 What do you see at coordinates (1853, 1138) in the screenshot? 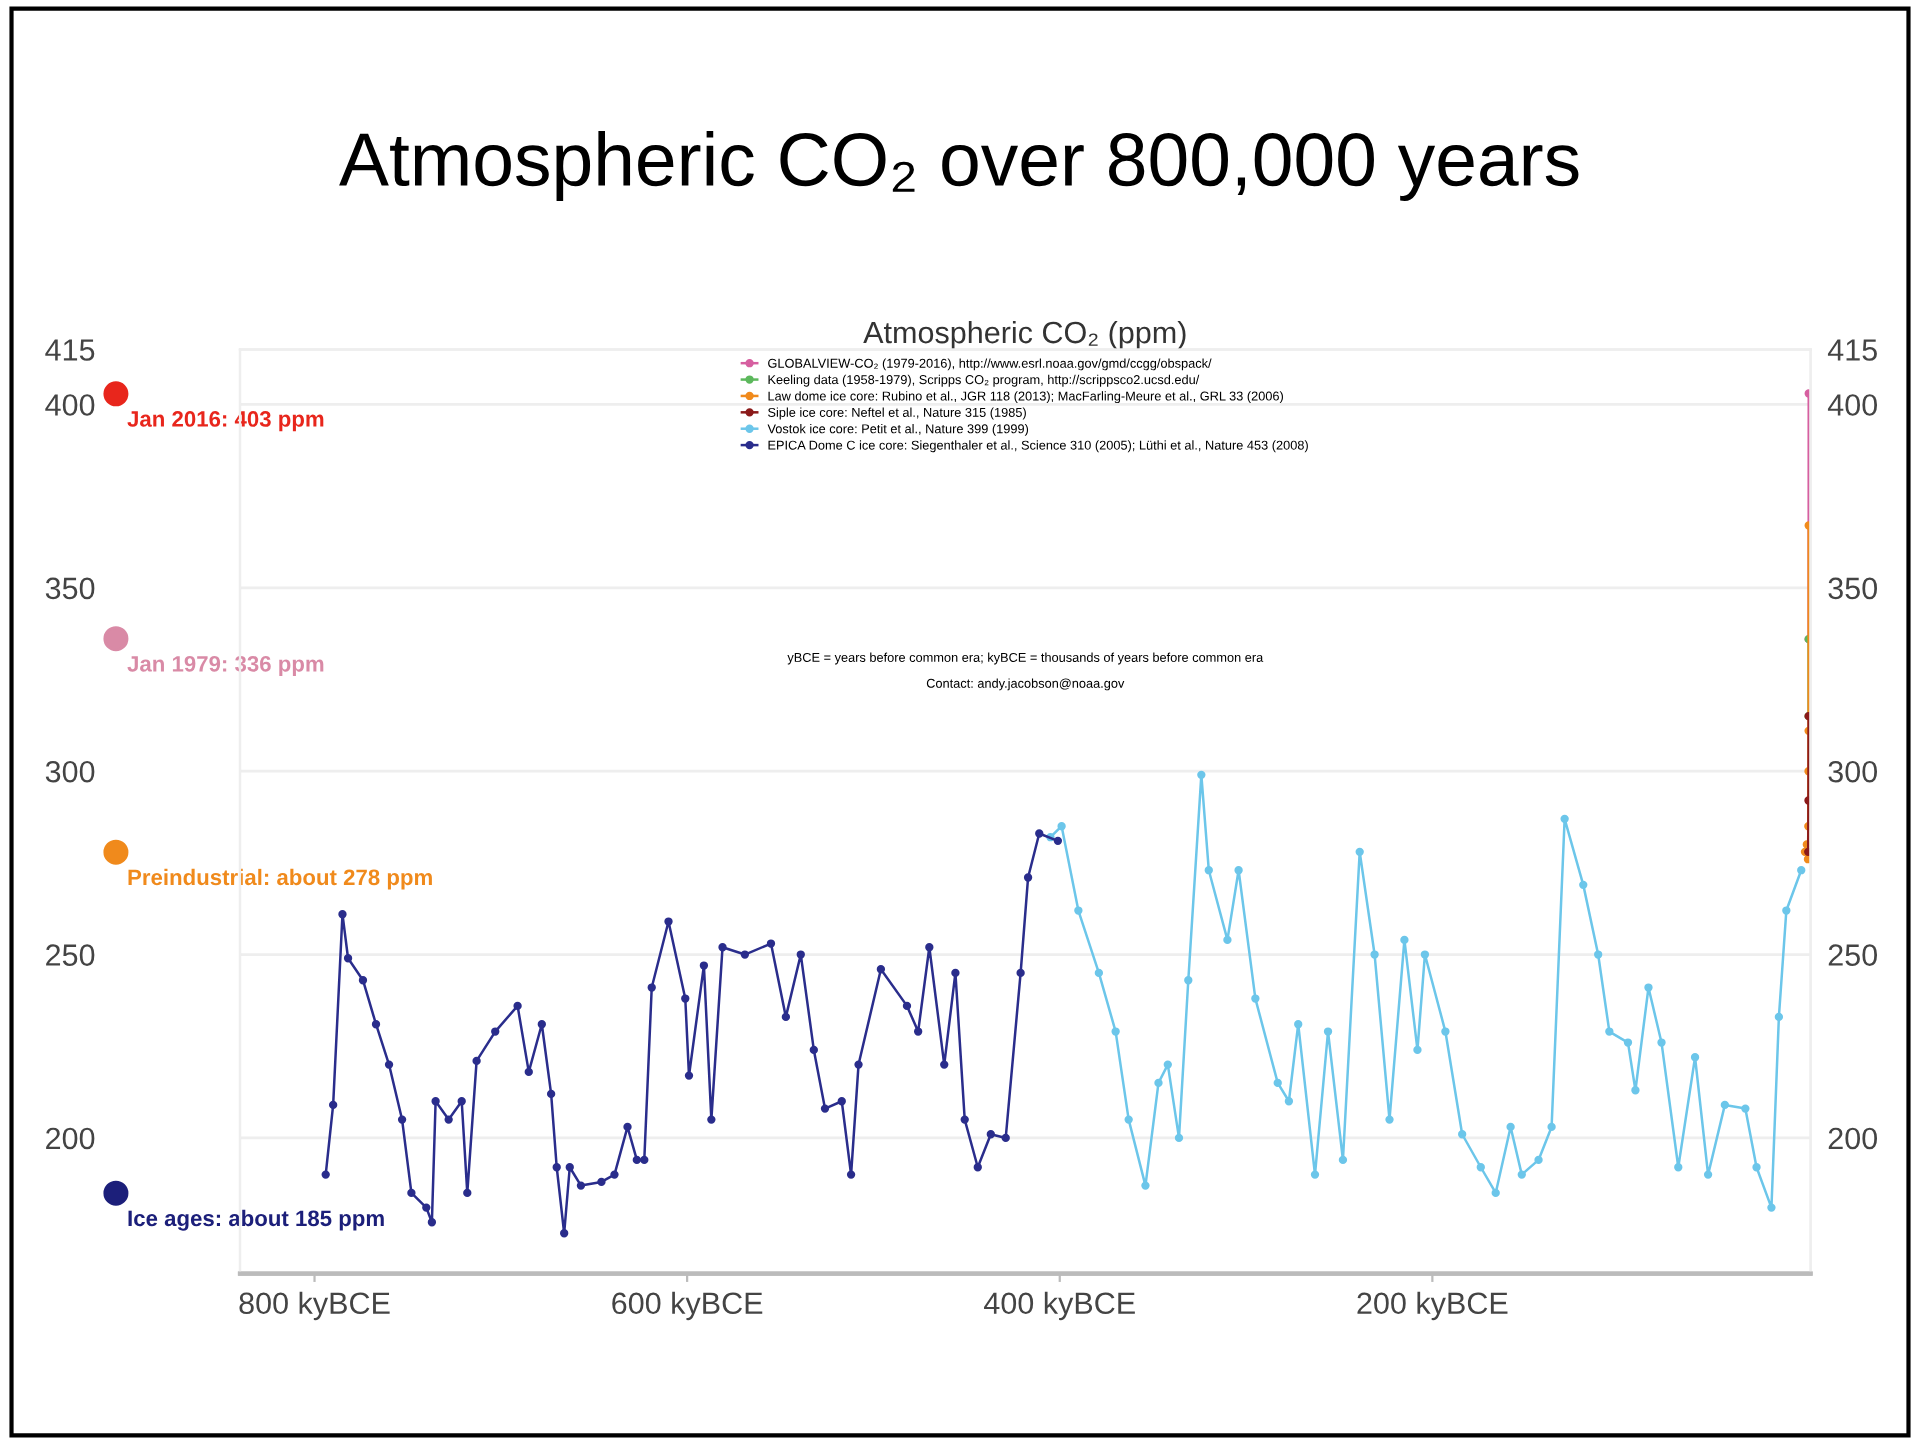
I see `y-tick-label: 200` at bounding box center [1853, 1138].